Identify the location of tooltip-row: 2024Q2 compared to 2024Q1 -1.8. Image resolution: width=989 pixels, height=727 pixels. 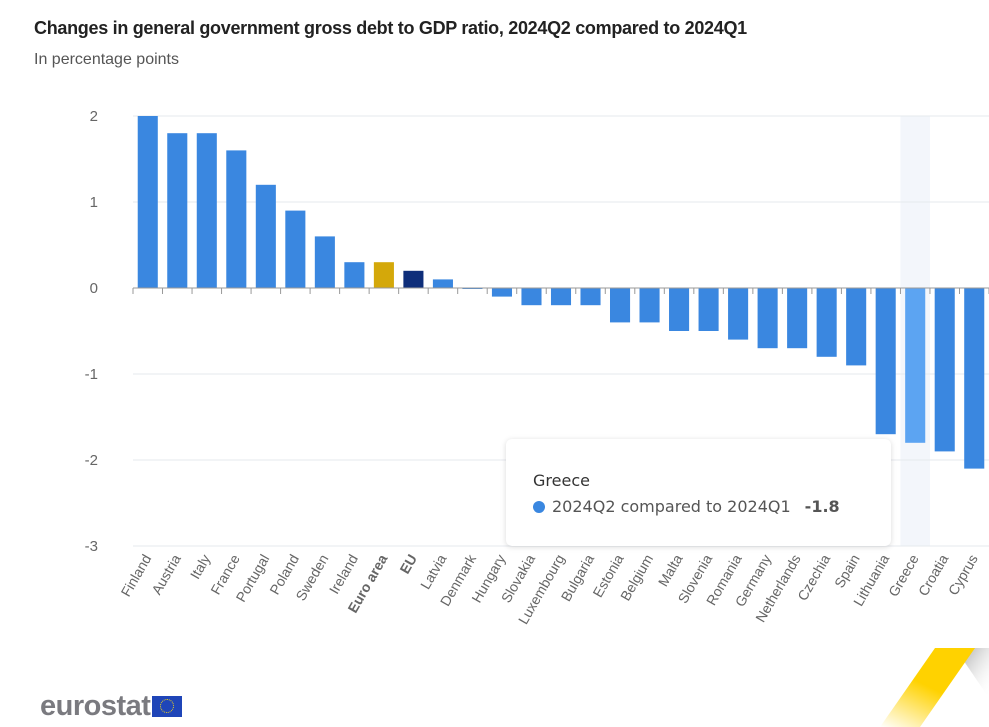
(686, 506).